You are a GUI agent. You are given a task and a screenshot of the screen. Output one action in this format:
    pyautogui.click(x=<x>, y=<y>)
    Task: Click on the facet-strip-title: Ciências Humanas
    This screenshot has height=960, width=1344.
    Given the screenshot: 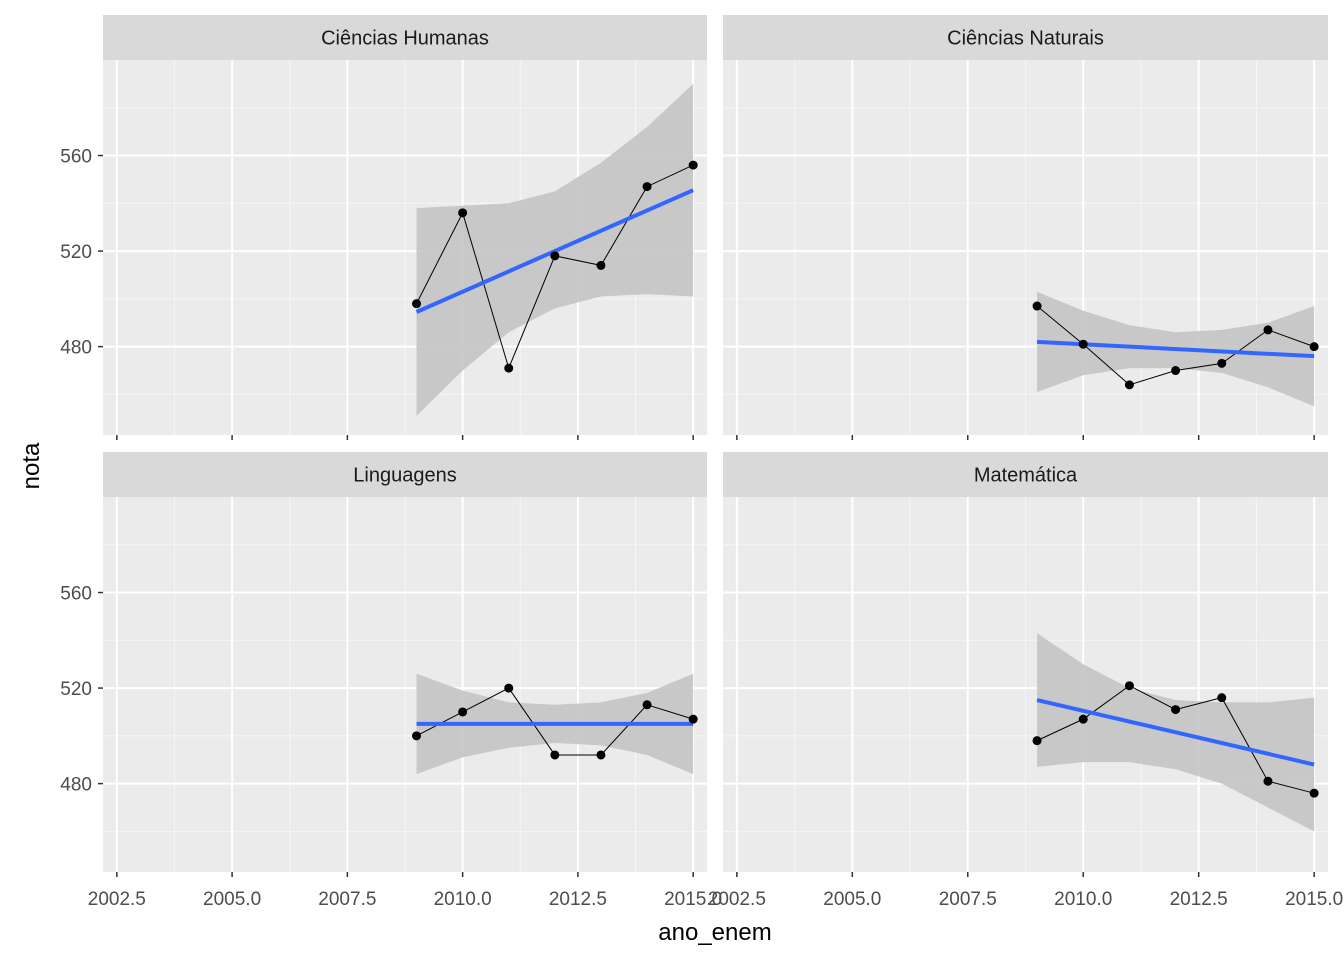 What is the action you would take?
    pyautogui.click(x=405, y=39)
    